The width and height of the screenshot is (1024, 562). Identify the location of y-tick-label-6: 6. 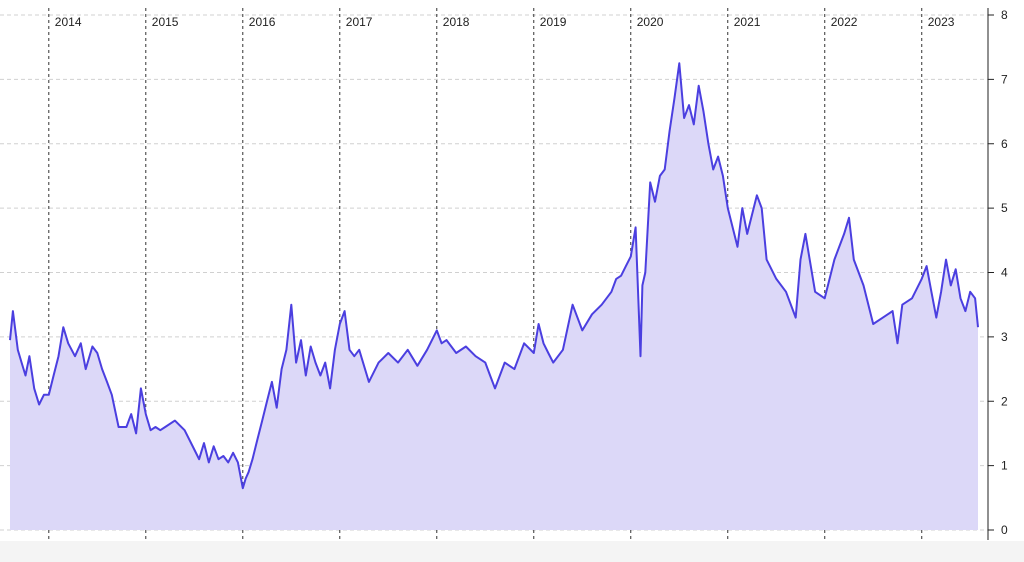
(1004, 144).